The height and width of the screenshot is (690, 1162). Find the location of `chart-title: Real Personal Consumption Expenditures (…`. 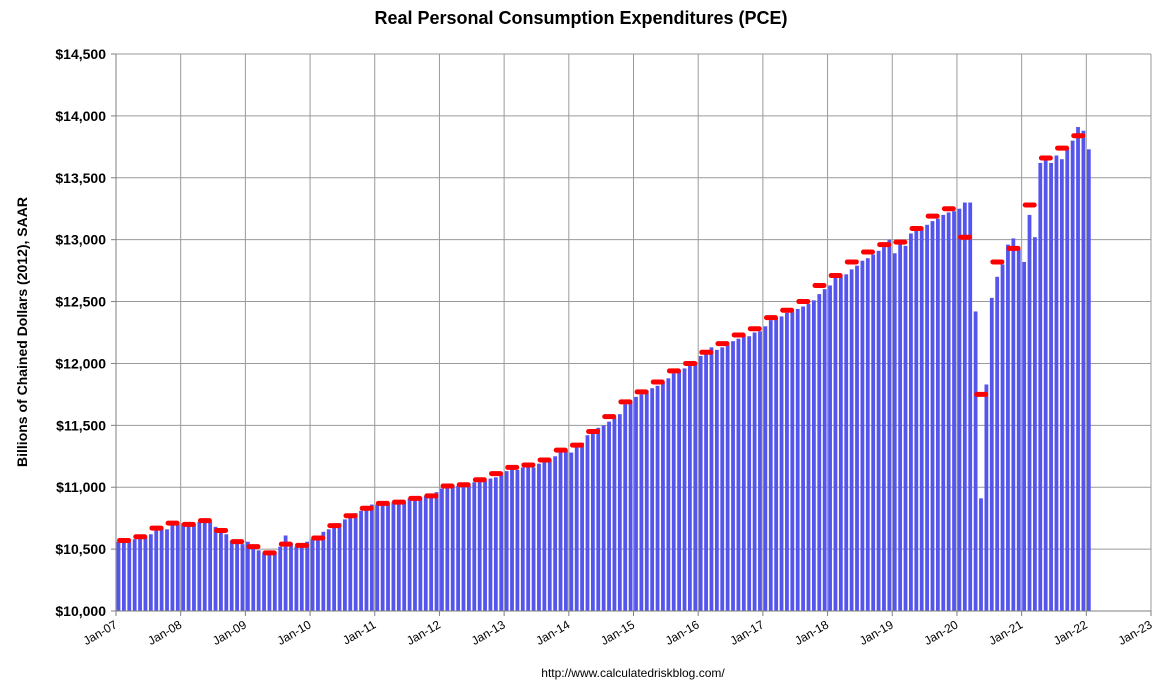

chart-title: Real Personal Consumption Expenditures (… is located at coordinates (581, 18).